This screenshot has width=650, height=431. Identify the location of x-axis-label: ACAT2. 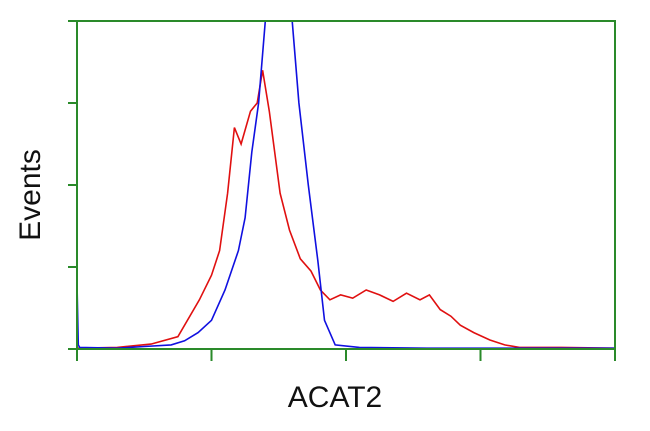
(335, 397).